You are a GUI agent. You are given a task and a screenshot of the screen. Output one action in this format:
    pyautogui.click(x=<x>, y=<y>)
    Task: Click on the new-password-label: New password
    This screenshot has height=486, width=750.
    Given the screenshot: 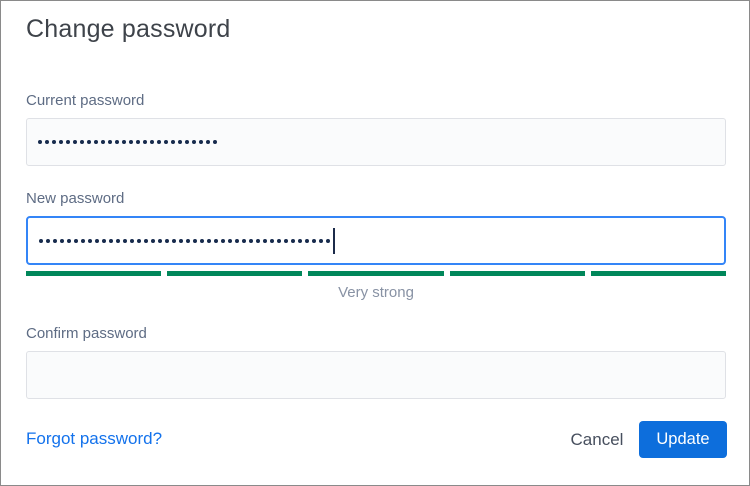 What is the action you would take?
    pyautogui.click(x=75, y=198)
    